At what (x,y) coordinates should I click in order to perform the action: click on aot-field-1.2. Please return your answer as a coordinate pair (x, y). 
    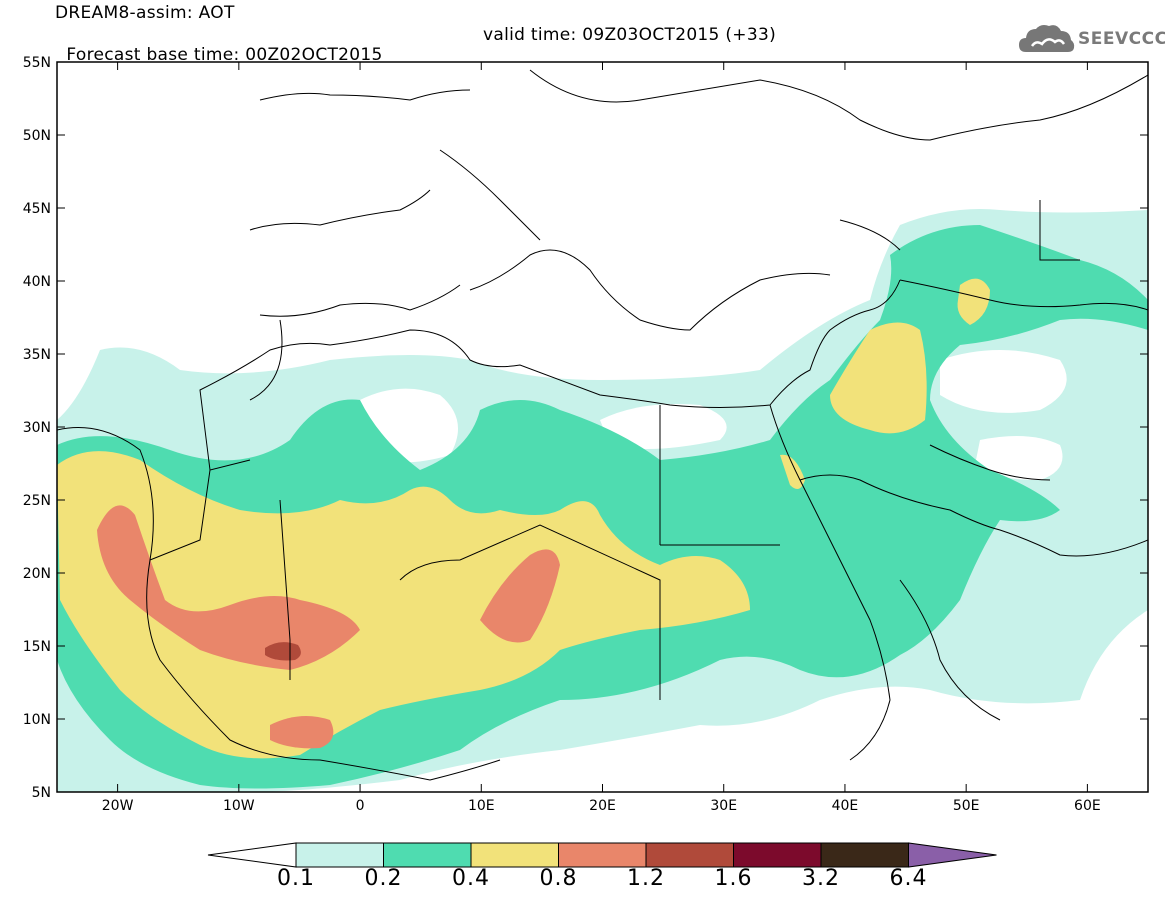
    Looking at the image, I should click on (283, 651).